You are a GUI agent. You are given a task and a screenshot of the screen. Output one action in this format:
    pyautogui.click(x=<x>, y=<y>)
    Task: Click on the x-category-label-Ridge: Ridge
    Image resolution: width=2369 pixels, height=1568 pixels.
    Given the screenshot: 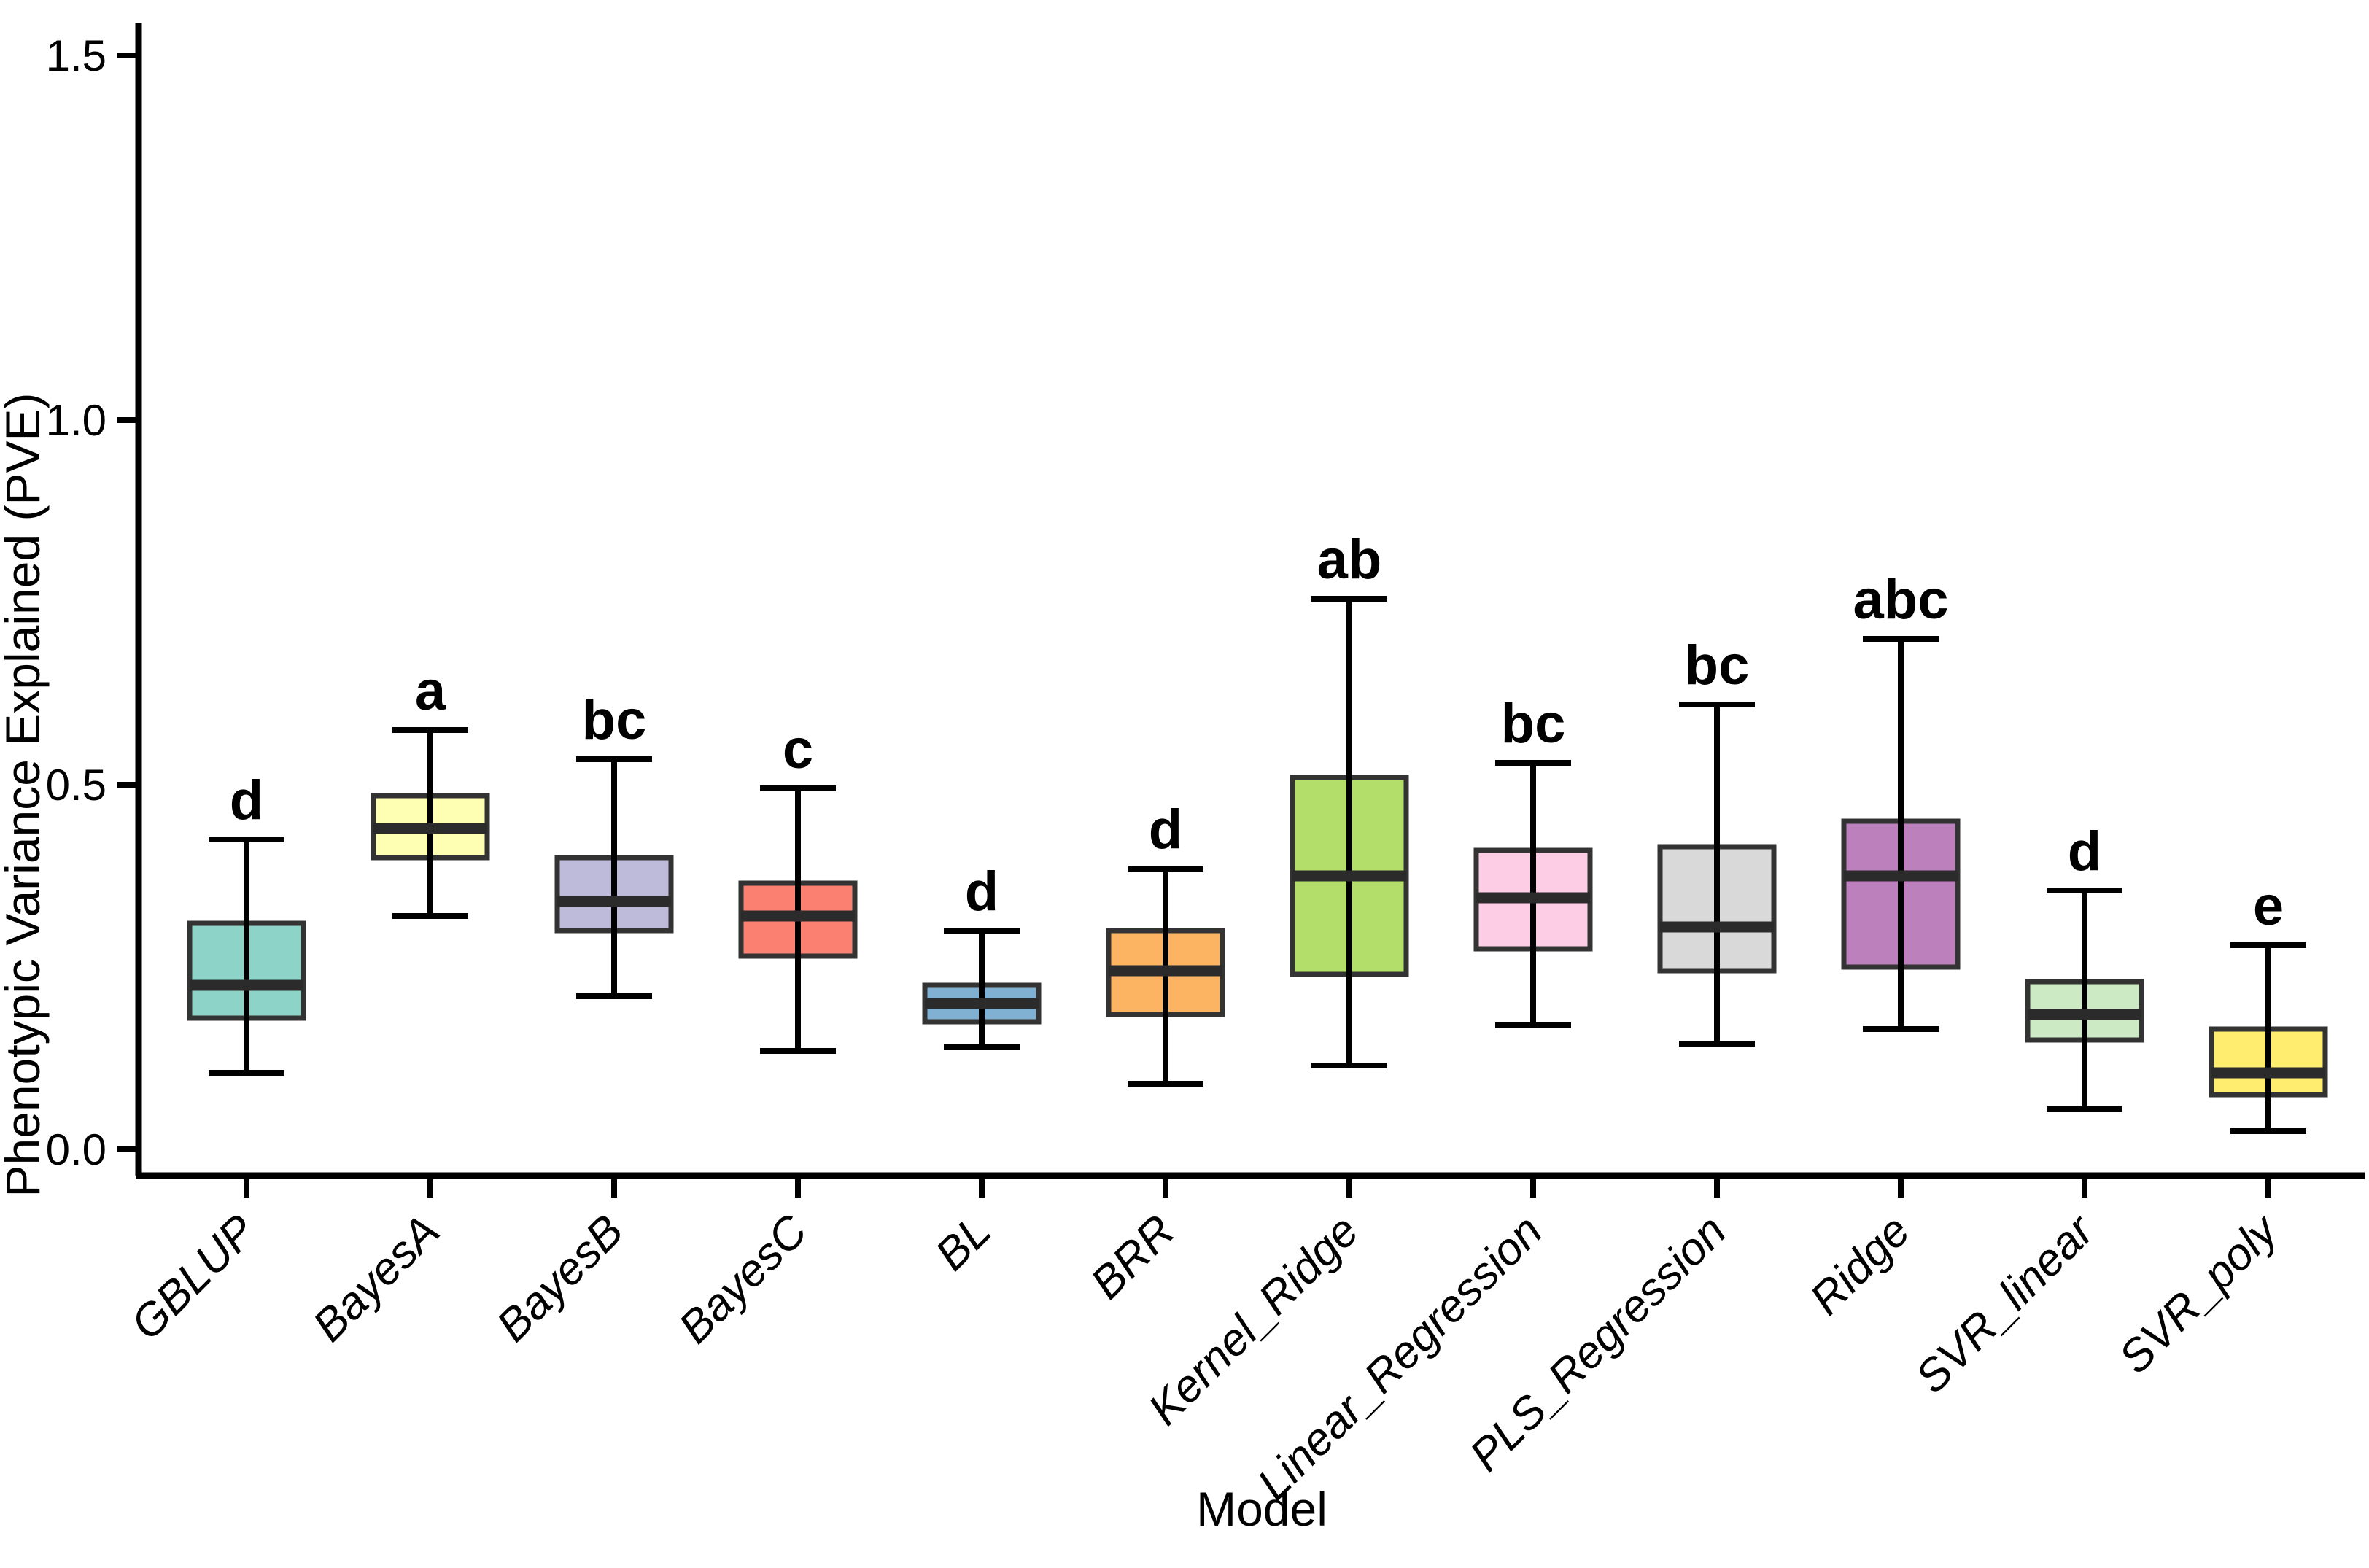 What is the action you would take?
    pyautogui.click(x=1860, y=1265)
    